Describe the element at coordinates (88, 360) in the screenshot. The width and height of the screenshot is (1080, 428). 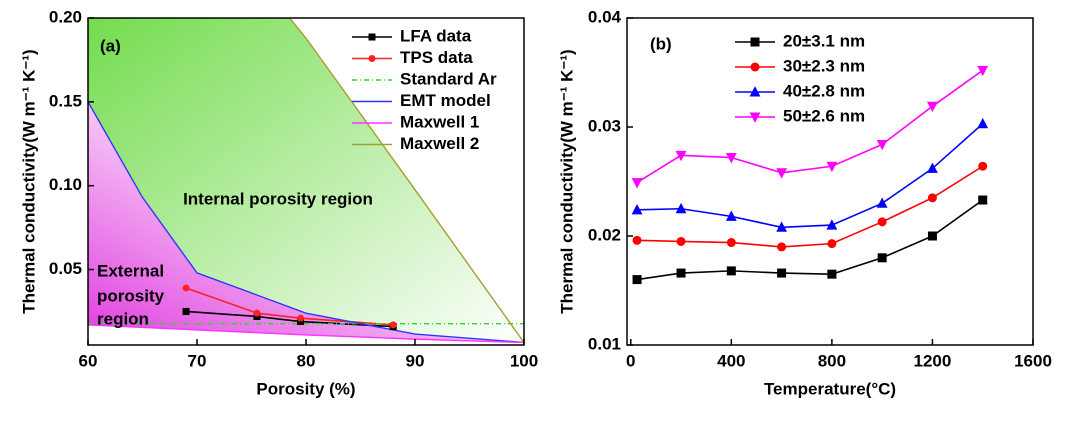
I see `x-tick-label: 60` at that location.